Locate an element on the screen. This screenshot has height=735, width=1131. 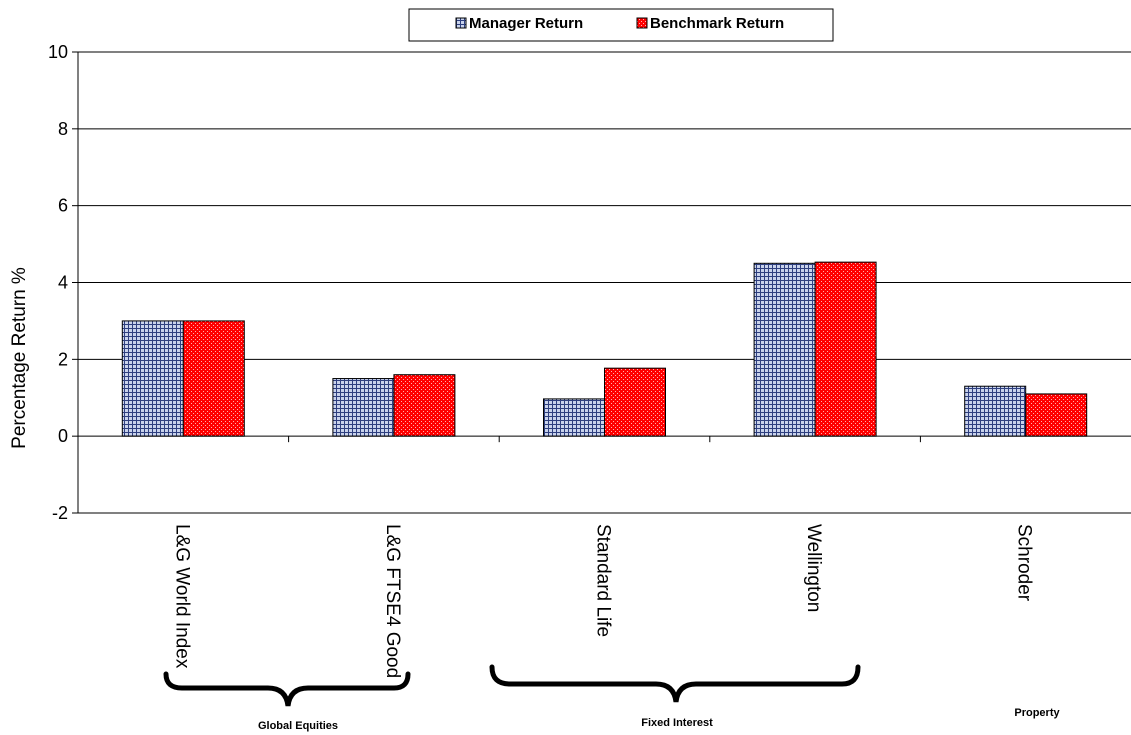
group-label-fixed-interest: Fixed Interest is located at coordinates (677, 723).